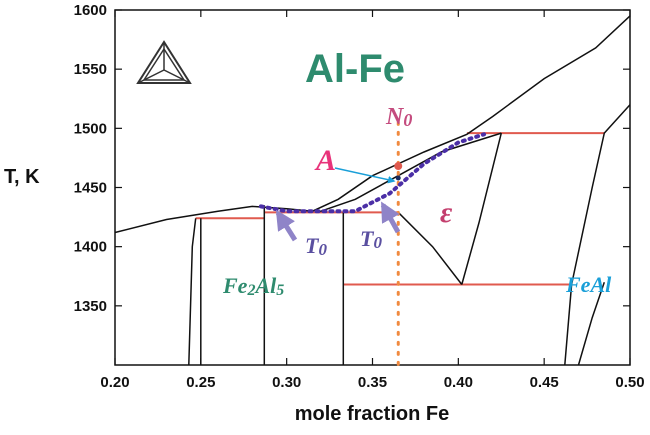  What do you see at coordinates (286, 225) in the screenshot?
I see `t0-left-arrow` at bounding box center [286, 225].